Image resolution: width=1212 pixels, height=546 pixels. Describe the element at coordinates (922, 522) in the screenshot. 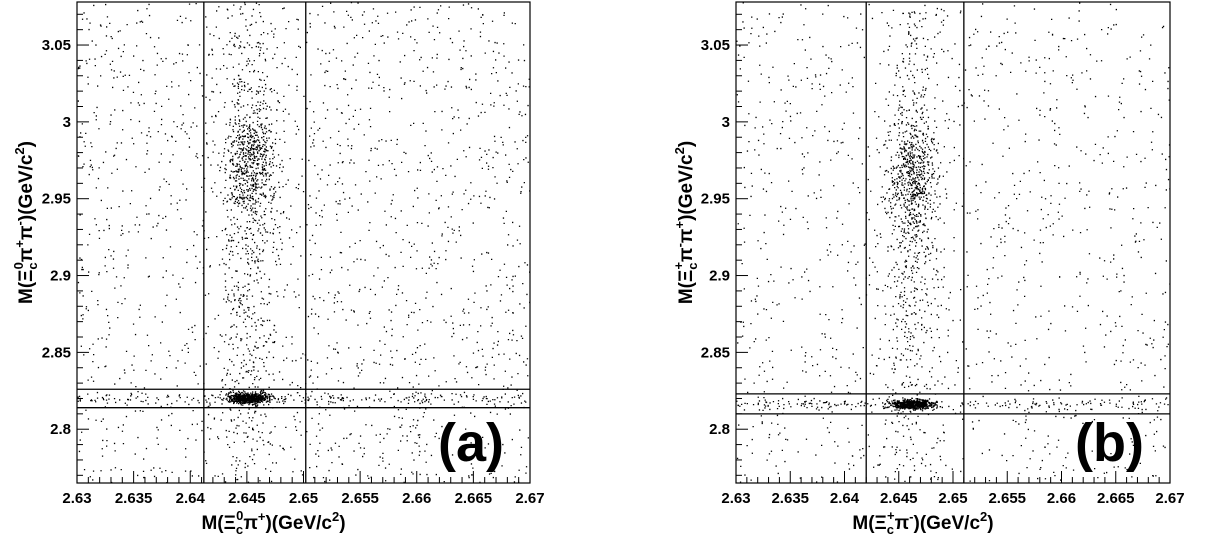

I see `x-axis-title: M(Ξc+π-)(GeV/c2)` at that location.